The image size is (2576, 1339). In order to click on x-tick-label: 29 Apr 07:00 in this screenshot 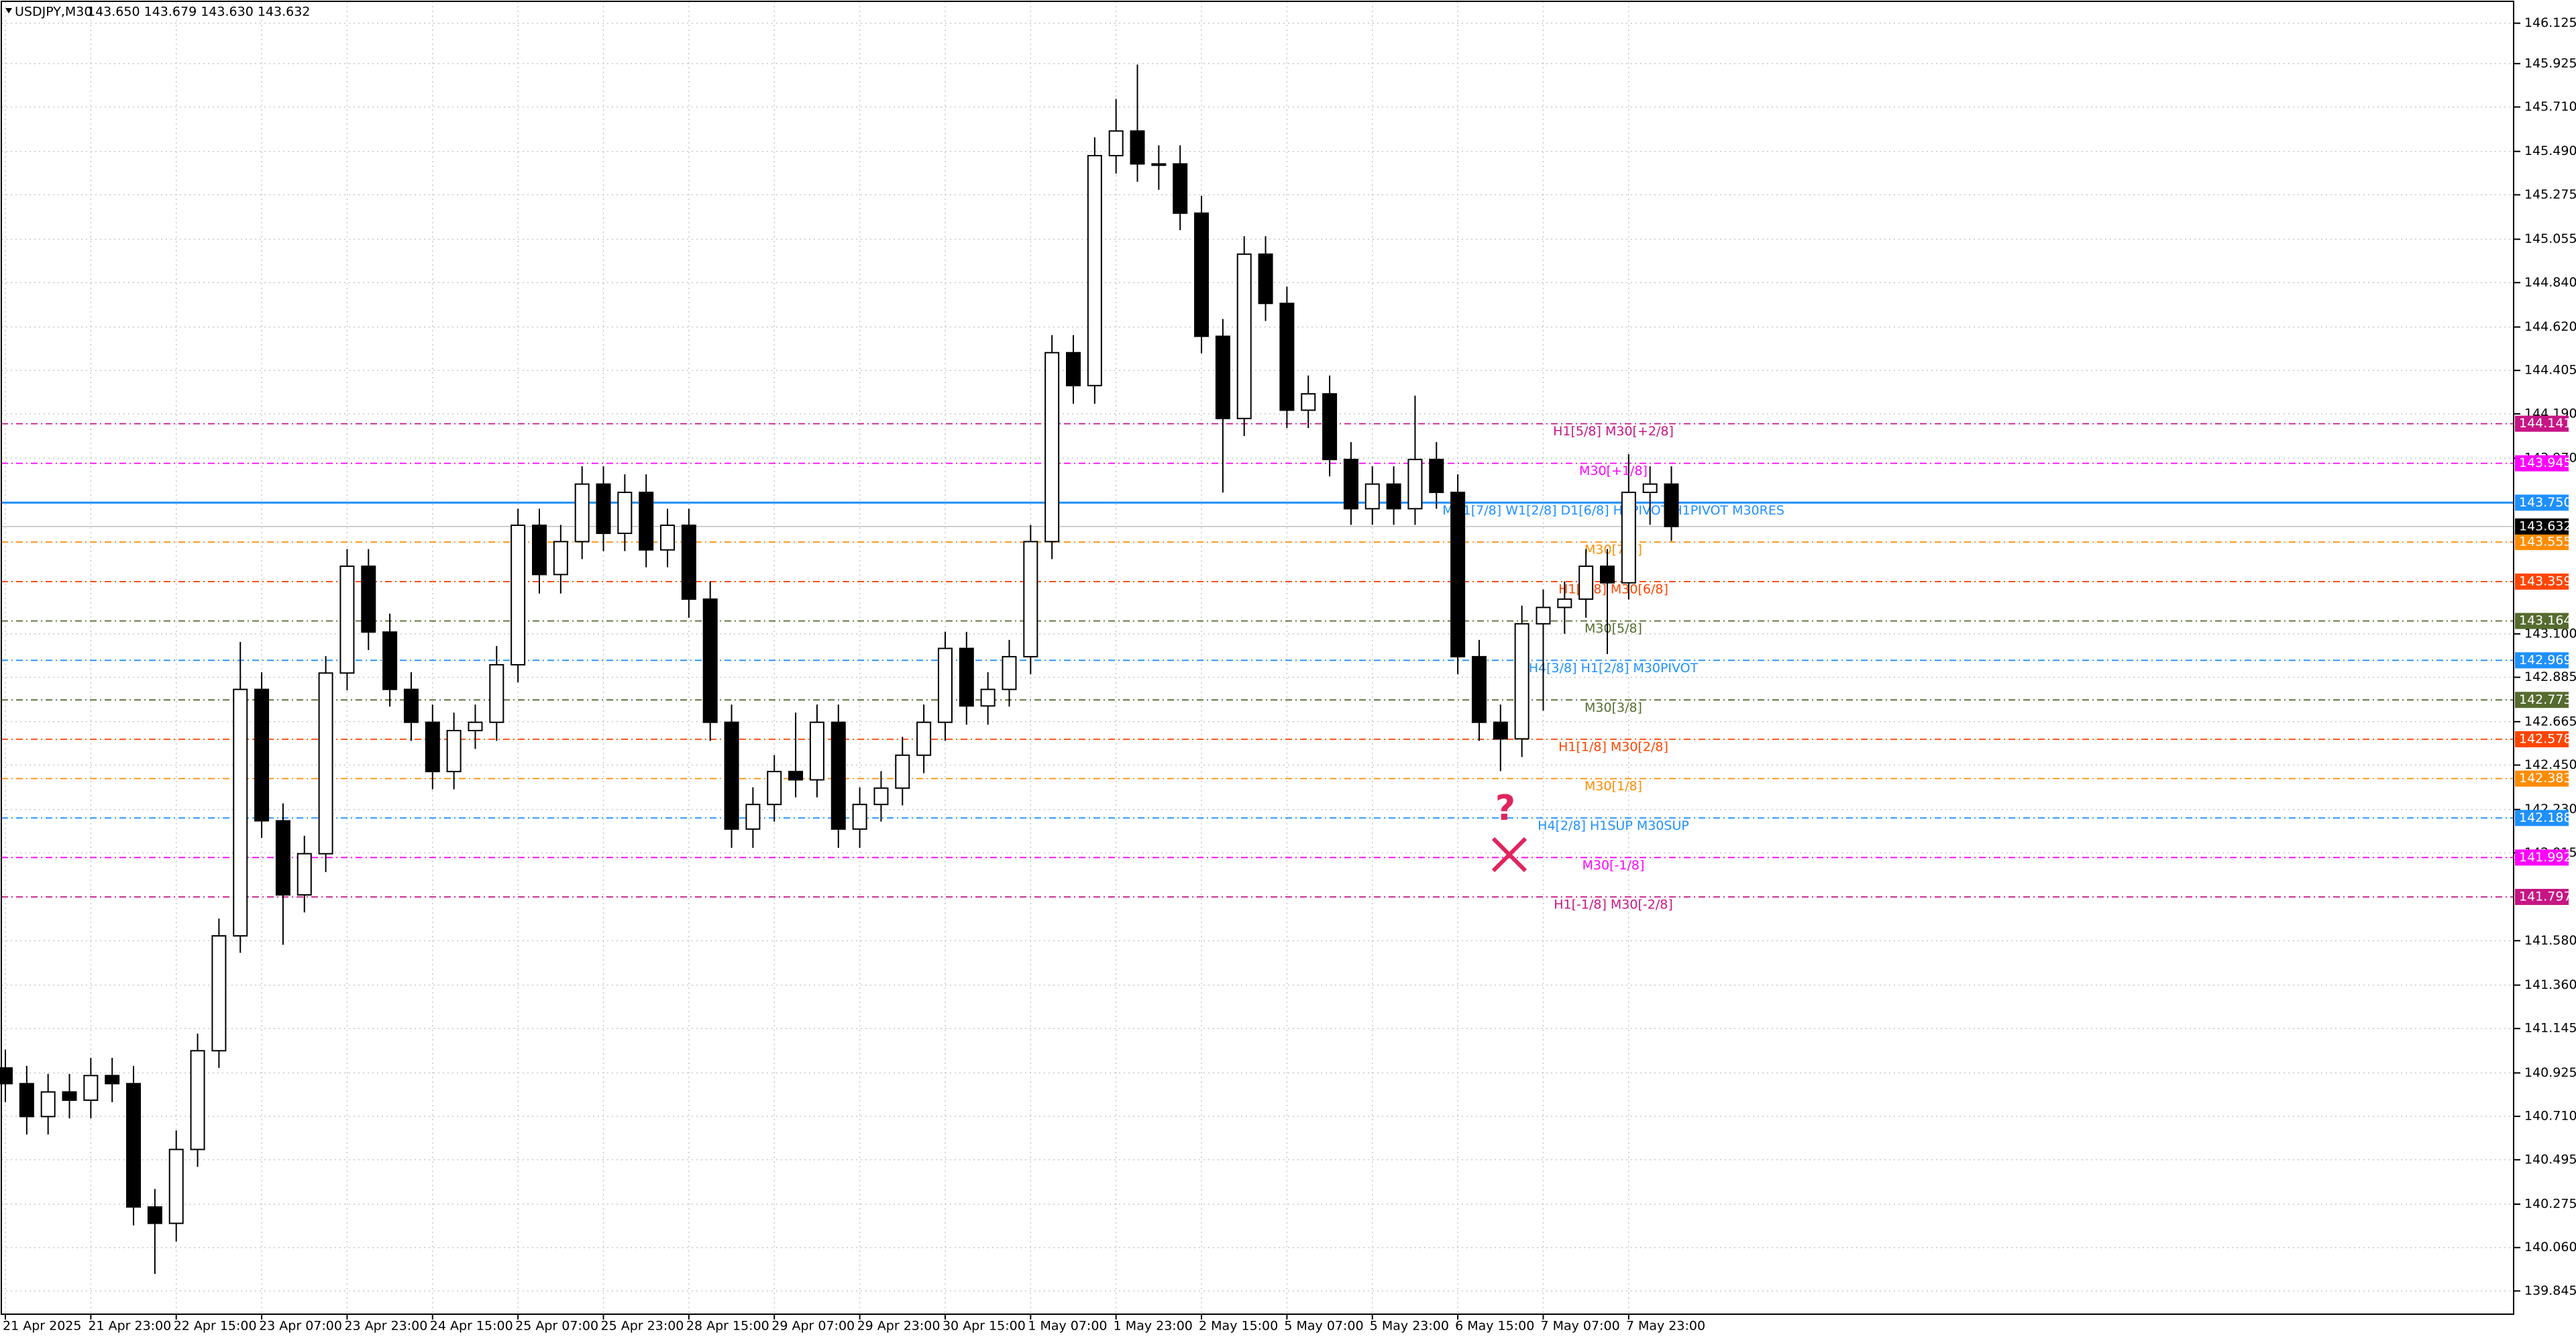, I will do `click(813, 1326)`.